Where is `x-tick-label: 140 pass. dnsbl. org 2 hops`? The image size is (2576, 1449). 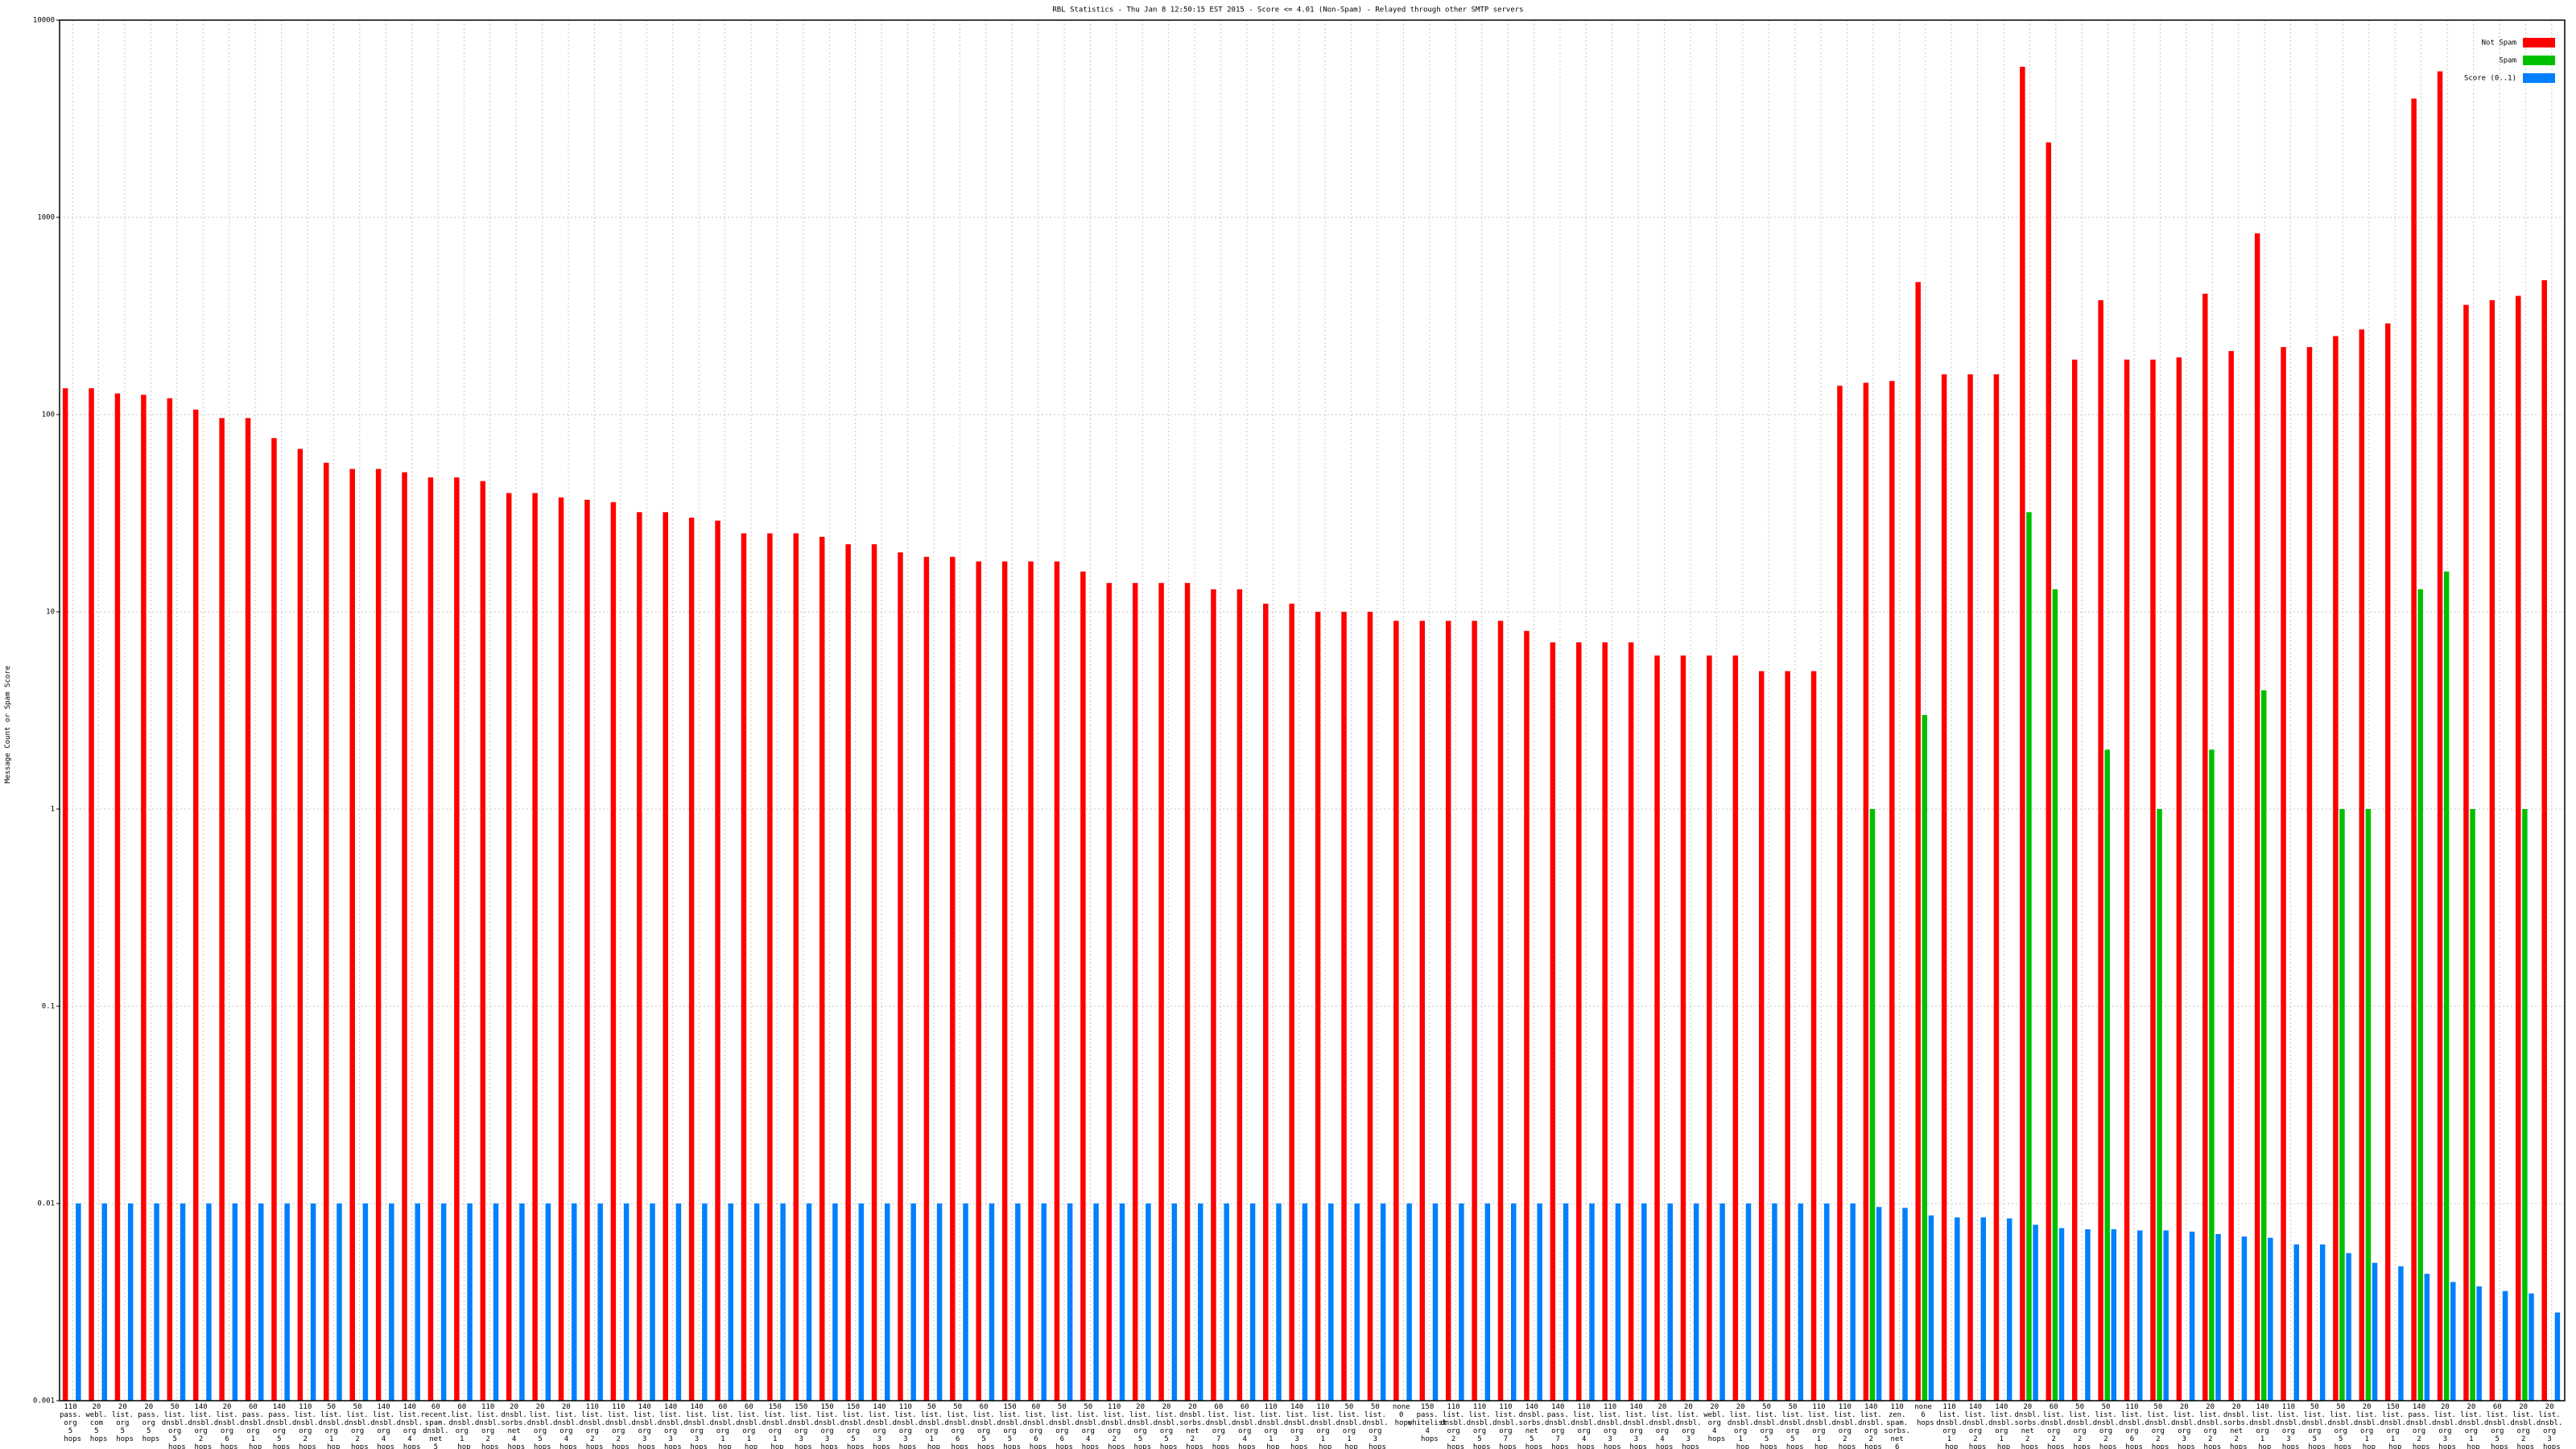 x-tick-label: 140 pass. dnsbl. org 2 hops is located at coordinates (2421, 1426).